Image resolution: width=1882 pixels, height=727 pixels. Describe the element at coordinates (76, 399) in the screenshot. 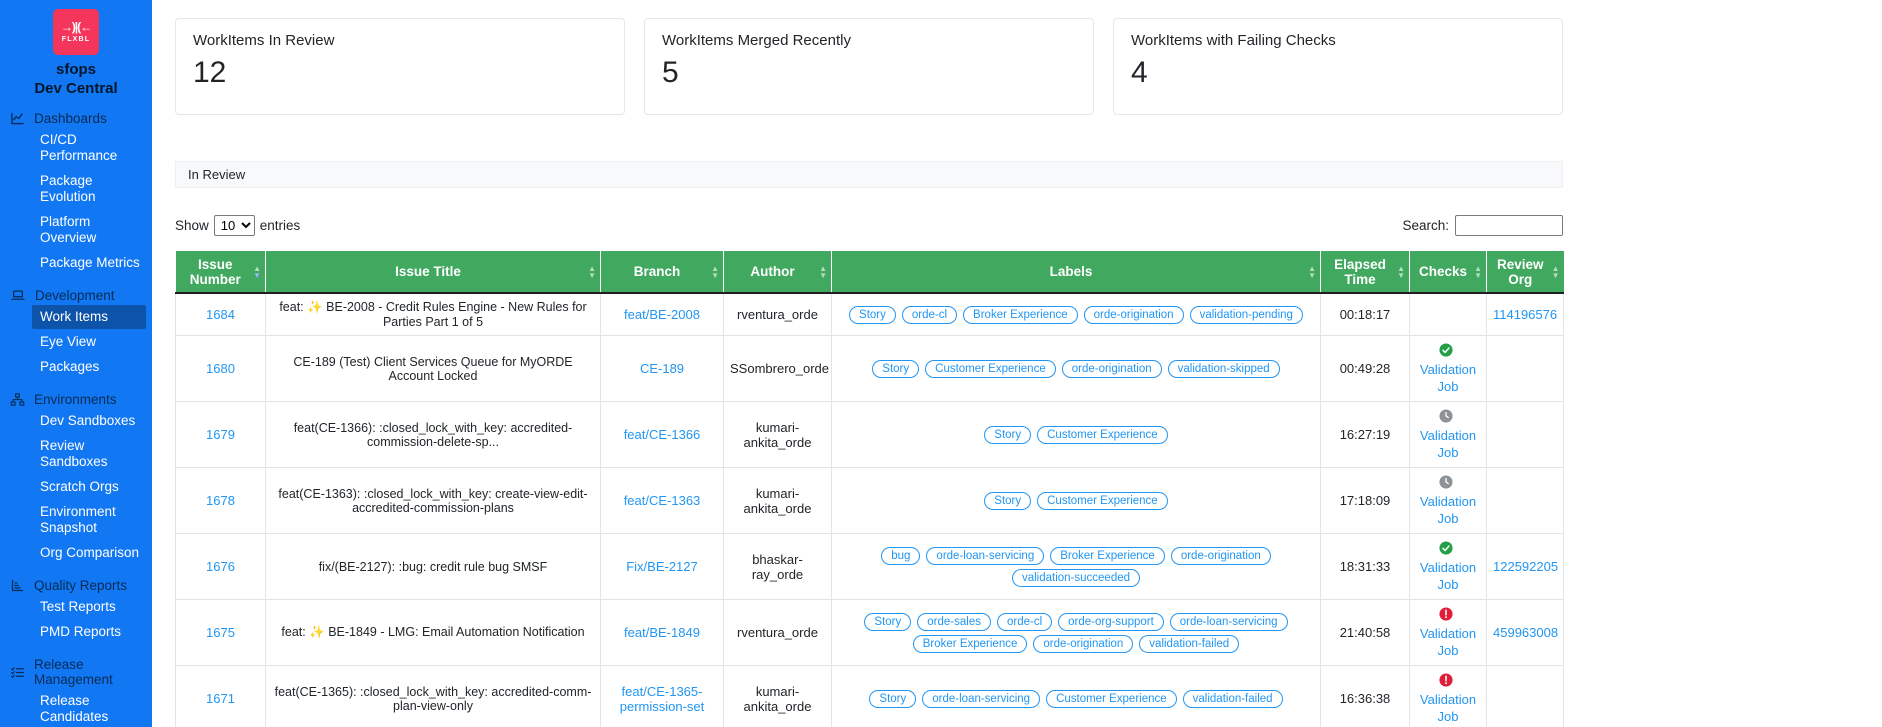

I see `sidebar-section-environments: Environments` at that location.